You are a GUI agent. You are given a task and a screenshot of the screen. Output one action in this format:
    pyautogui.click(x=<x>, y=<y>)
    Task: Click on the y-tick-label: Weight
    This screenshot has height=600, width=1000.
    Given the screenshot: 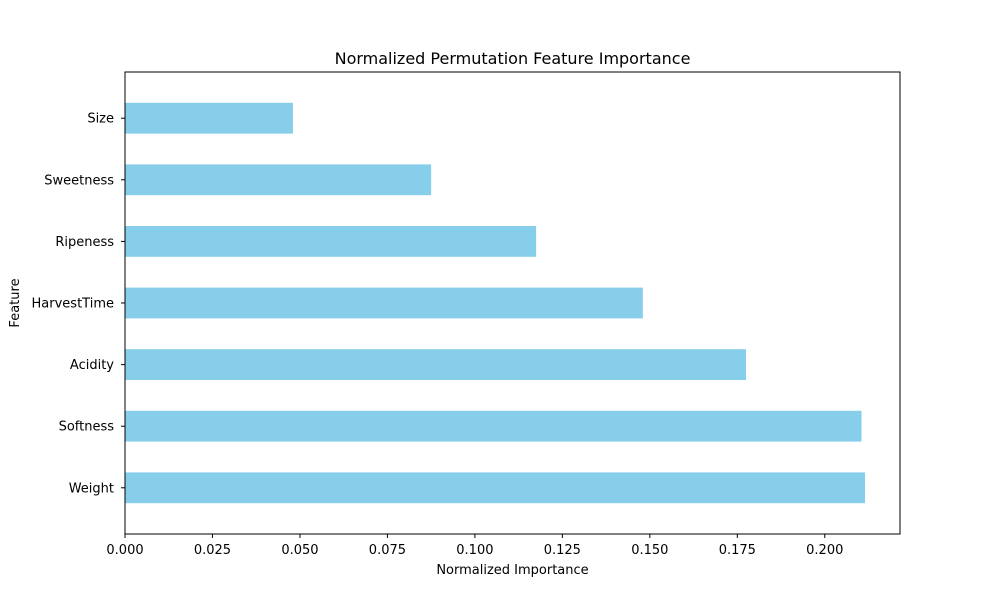 What is the action you would take?
    pyautogui.click(x=91, y=488)
    